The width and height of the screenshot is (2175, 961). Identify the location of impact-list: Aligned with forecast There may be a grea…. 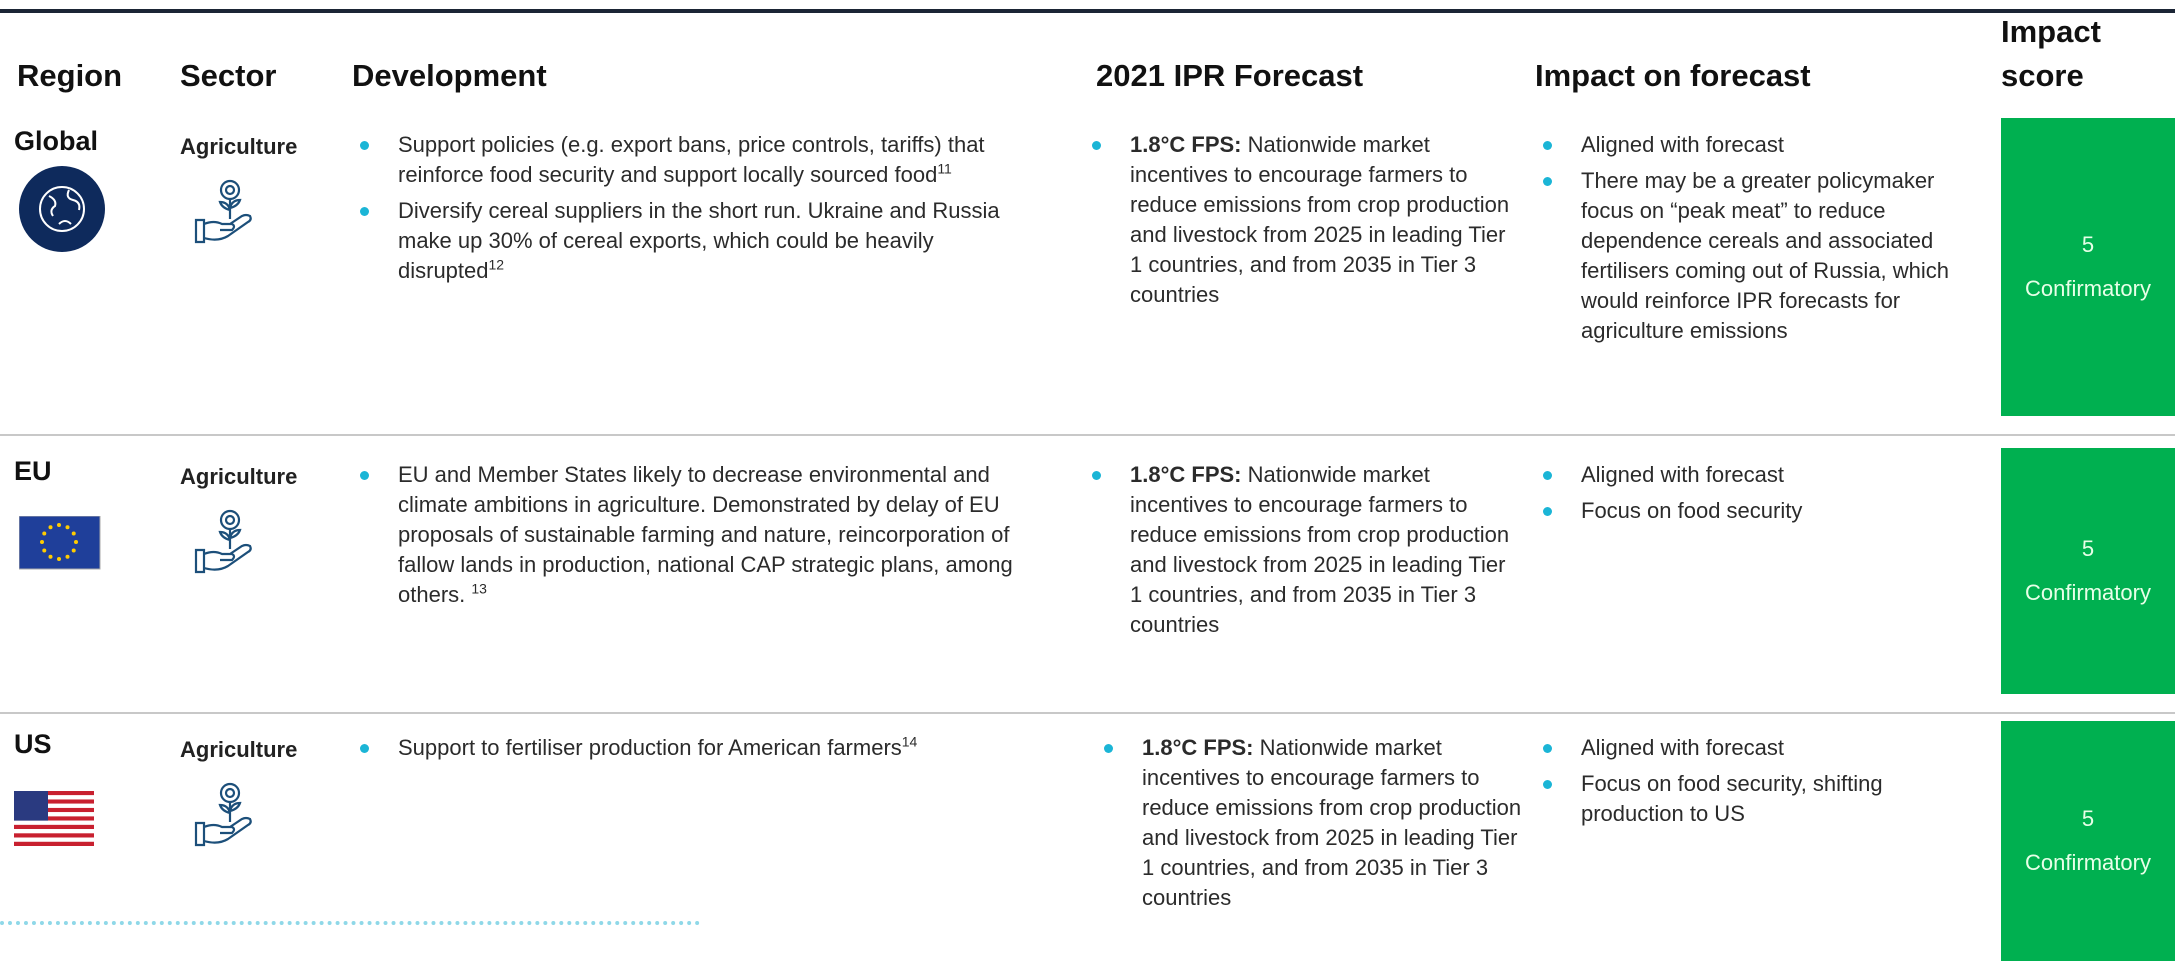
(1747, 241).